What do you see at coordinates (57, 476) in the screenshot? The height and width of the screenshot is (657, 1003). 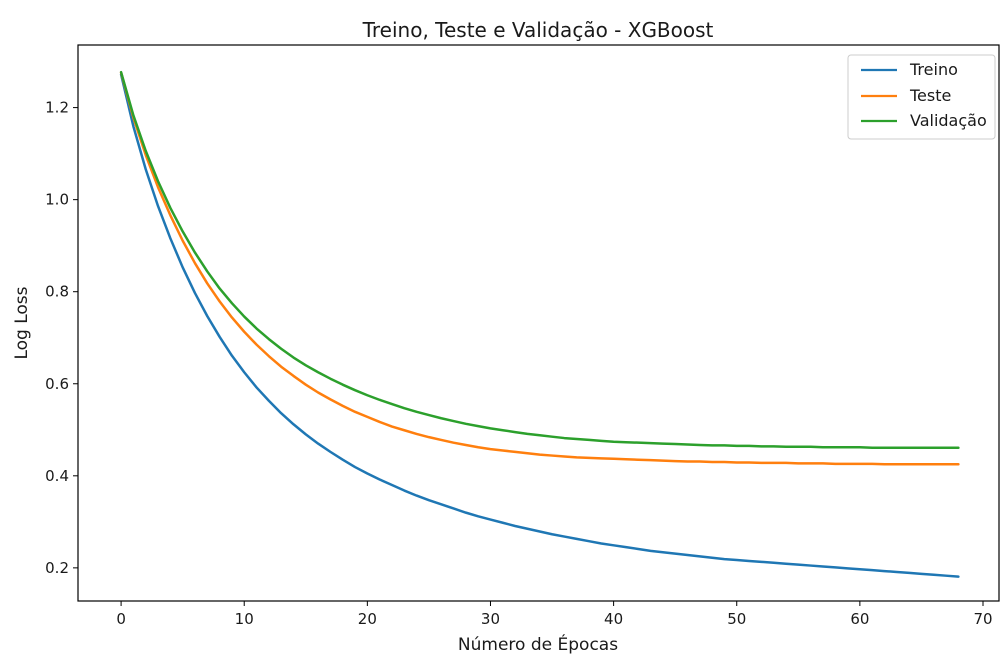 I see `y-tick-label: 0.4` at bounding box center [57, 476].